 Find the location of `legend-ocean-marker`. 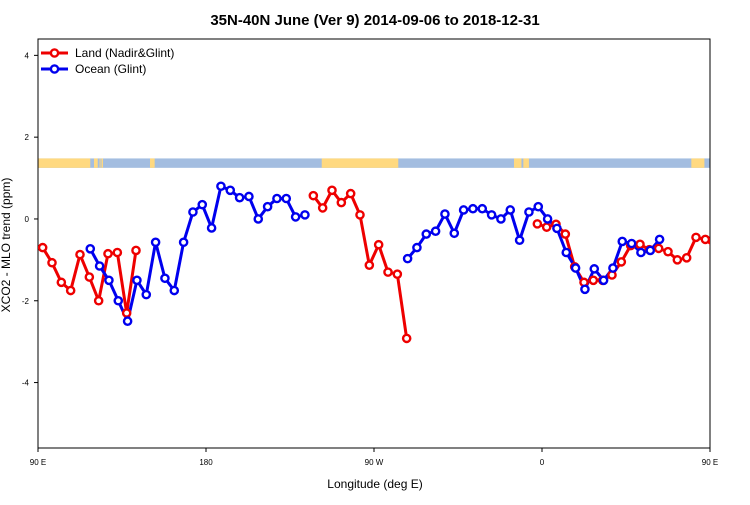

legend-ocean-marker is located at coordinates (54, 69).